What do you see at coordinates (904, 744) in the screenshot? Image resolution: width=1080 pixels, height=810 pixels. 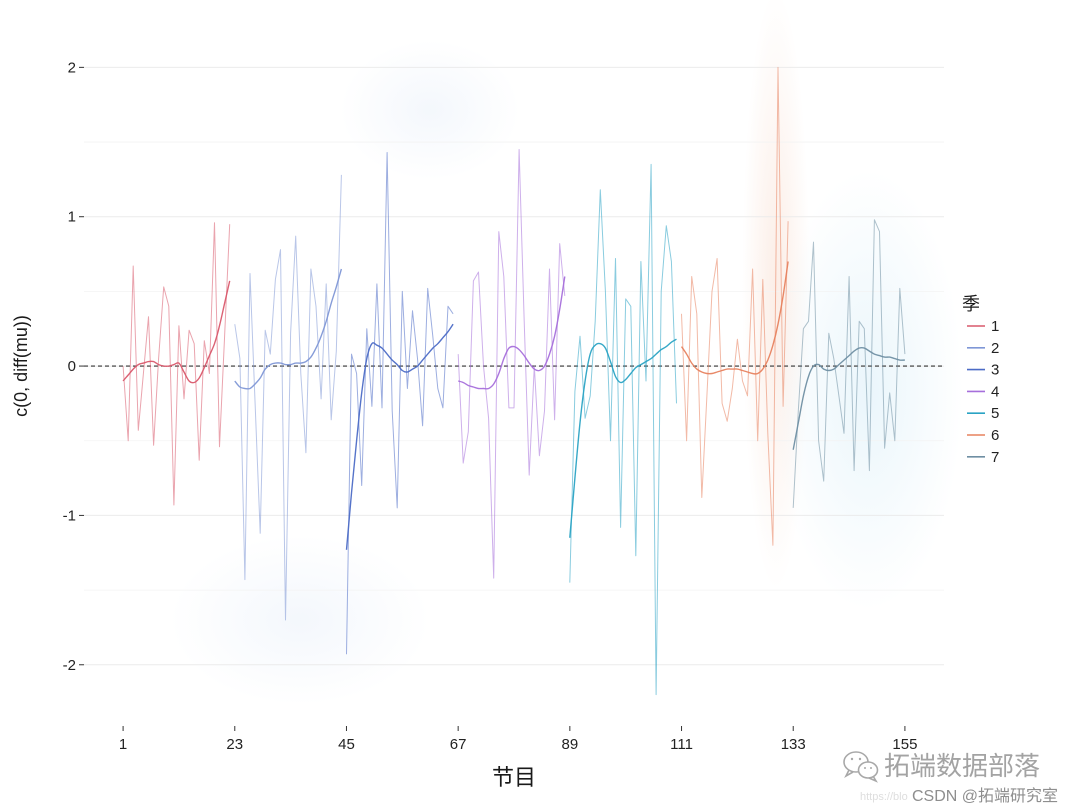 I see `x-tick-label: 155` at bounding box center [904, 744].